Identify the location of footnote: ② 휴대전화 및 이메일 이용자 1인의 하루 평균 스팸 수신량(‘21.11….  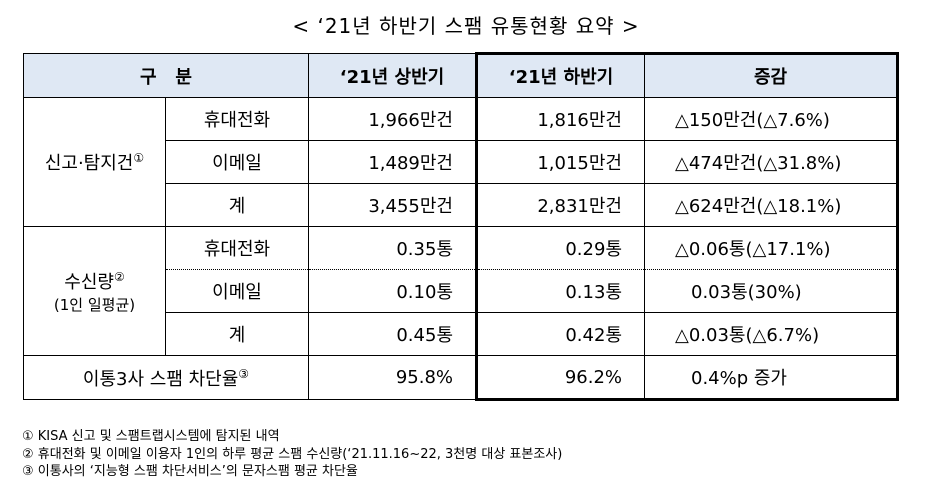
(292, 454).